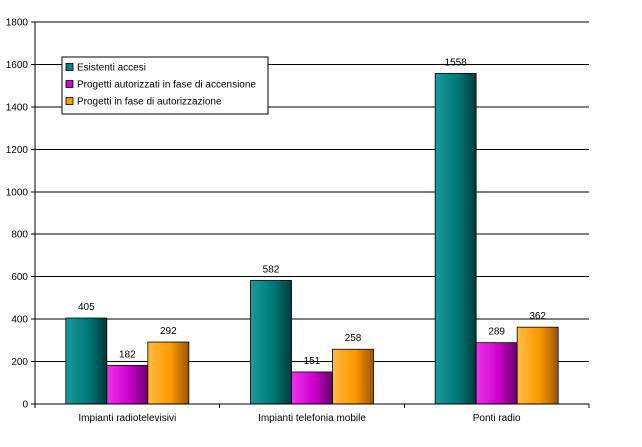  What do you see at coordinates (111, 68) in the screenshot?
I see `legend-label: Esistenti accesi` at bounding box center [111, 68].